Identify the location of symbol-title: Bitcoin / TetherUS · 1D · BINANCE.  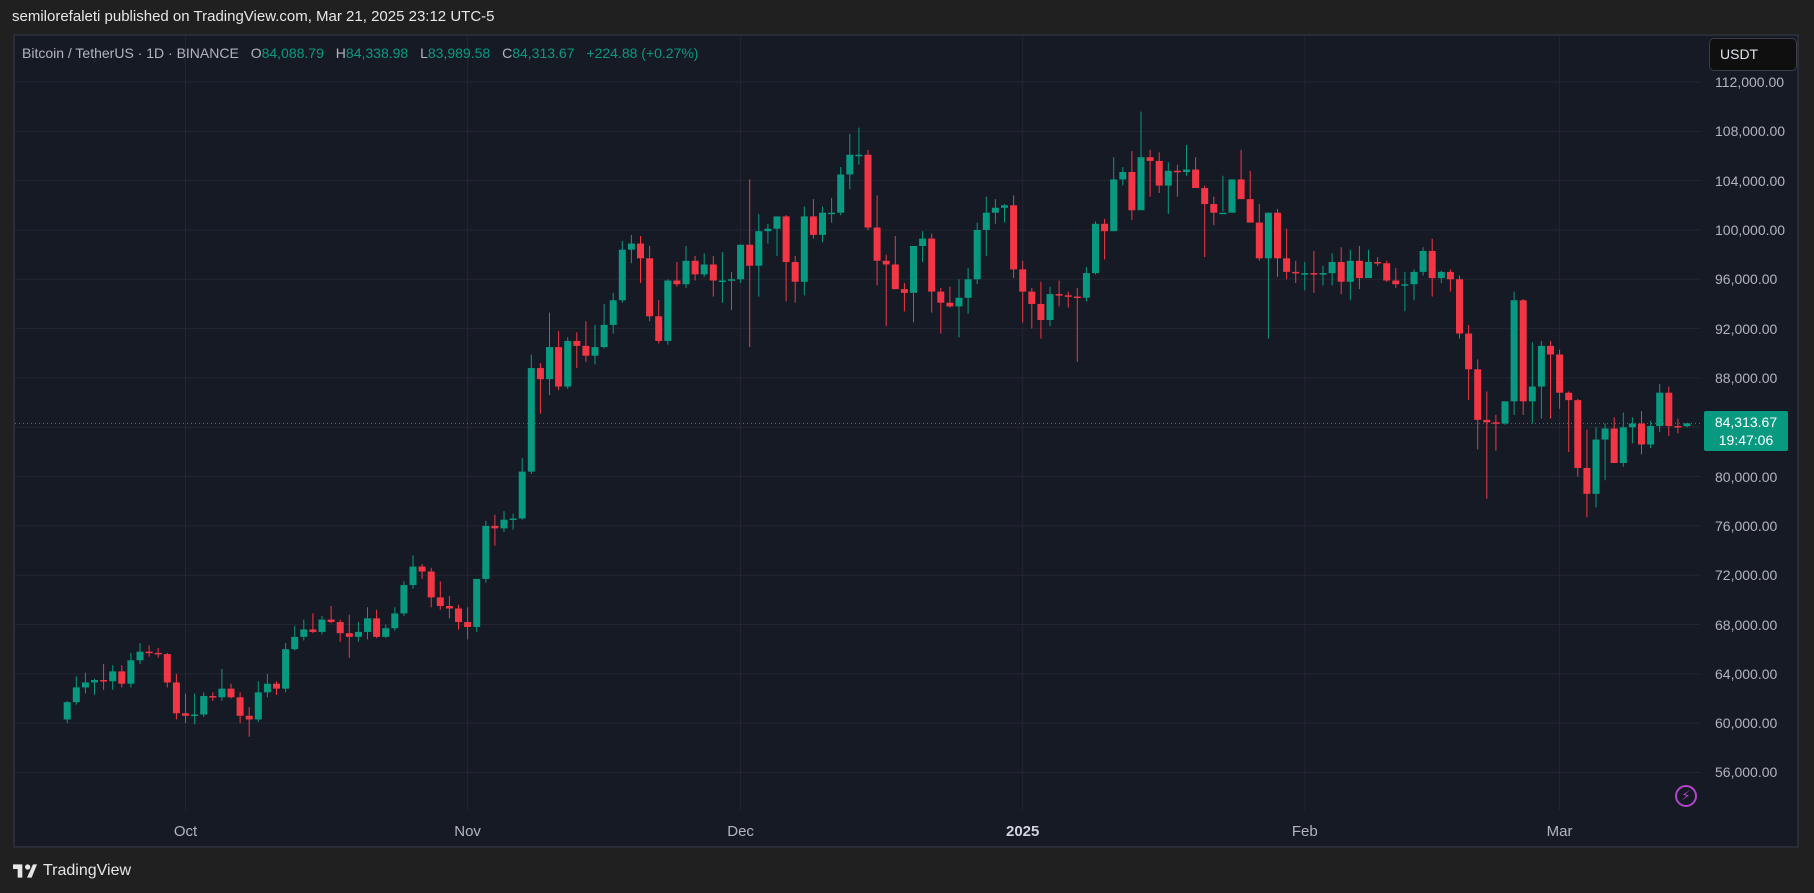
(130, 53).